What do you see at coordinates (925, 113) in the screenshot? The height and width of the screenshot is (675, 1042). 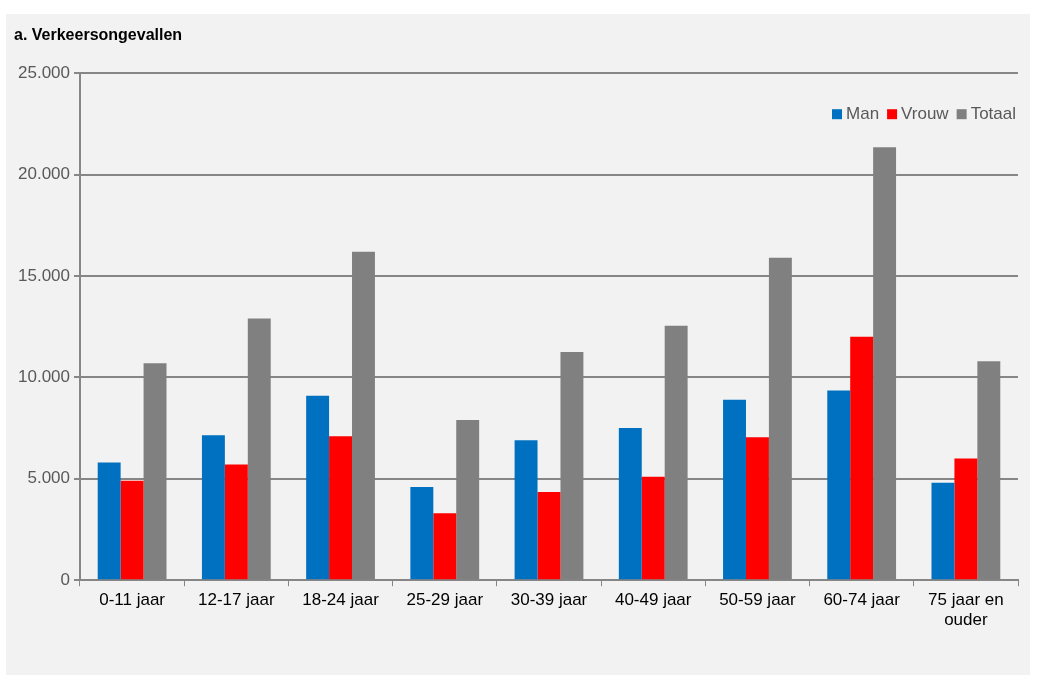 I see `legend-label: Vrouw` at bounding box center [925, 113].